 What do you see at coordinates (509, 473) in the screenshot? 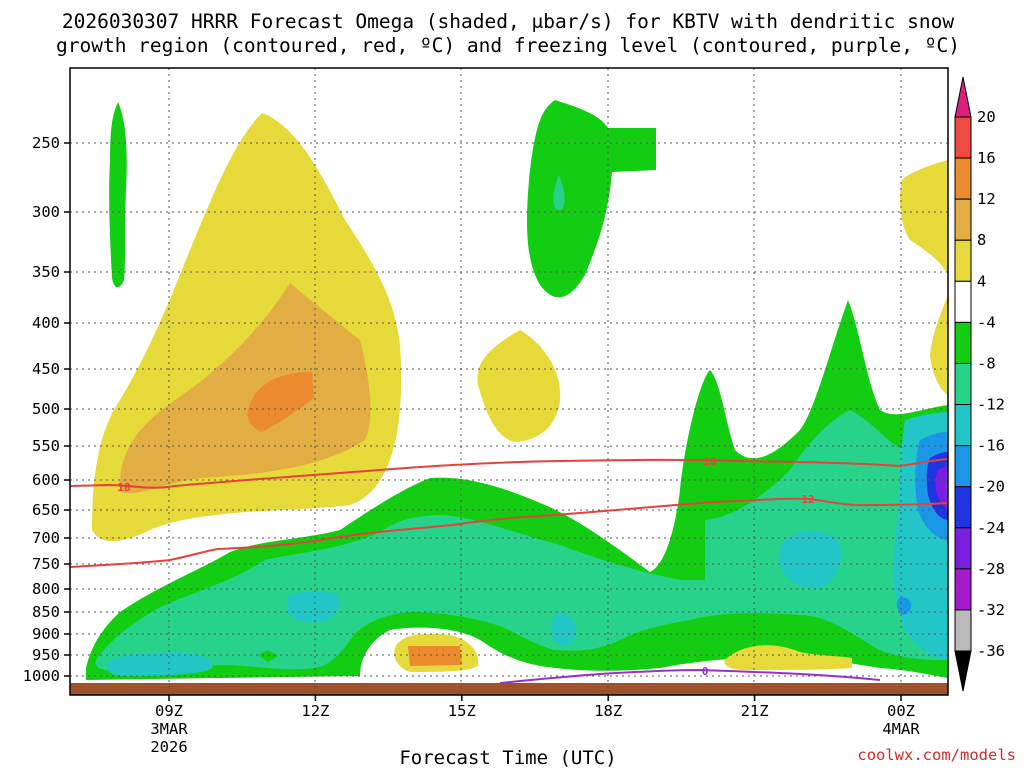
I see `dgz-contour-upper` at bounding box center [509, 473].